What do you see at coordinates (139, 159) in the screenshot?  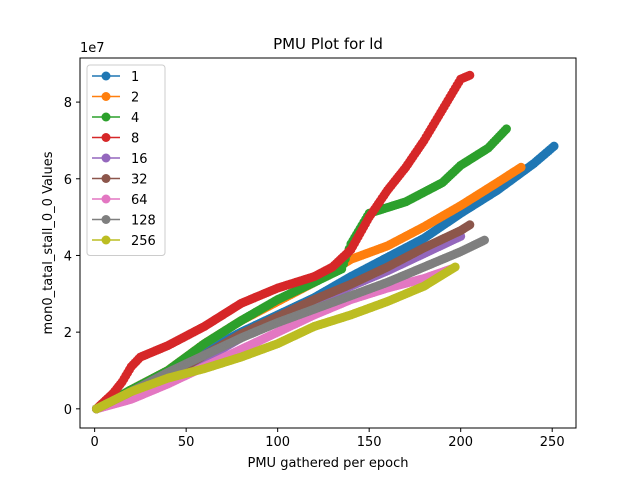 I see `legend-label-16: 16` at bounding box center [139, 159].